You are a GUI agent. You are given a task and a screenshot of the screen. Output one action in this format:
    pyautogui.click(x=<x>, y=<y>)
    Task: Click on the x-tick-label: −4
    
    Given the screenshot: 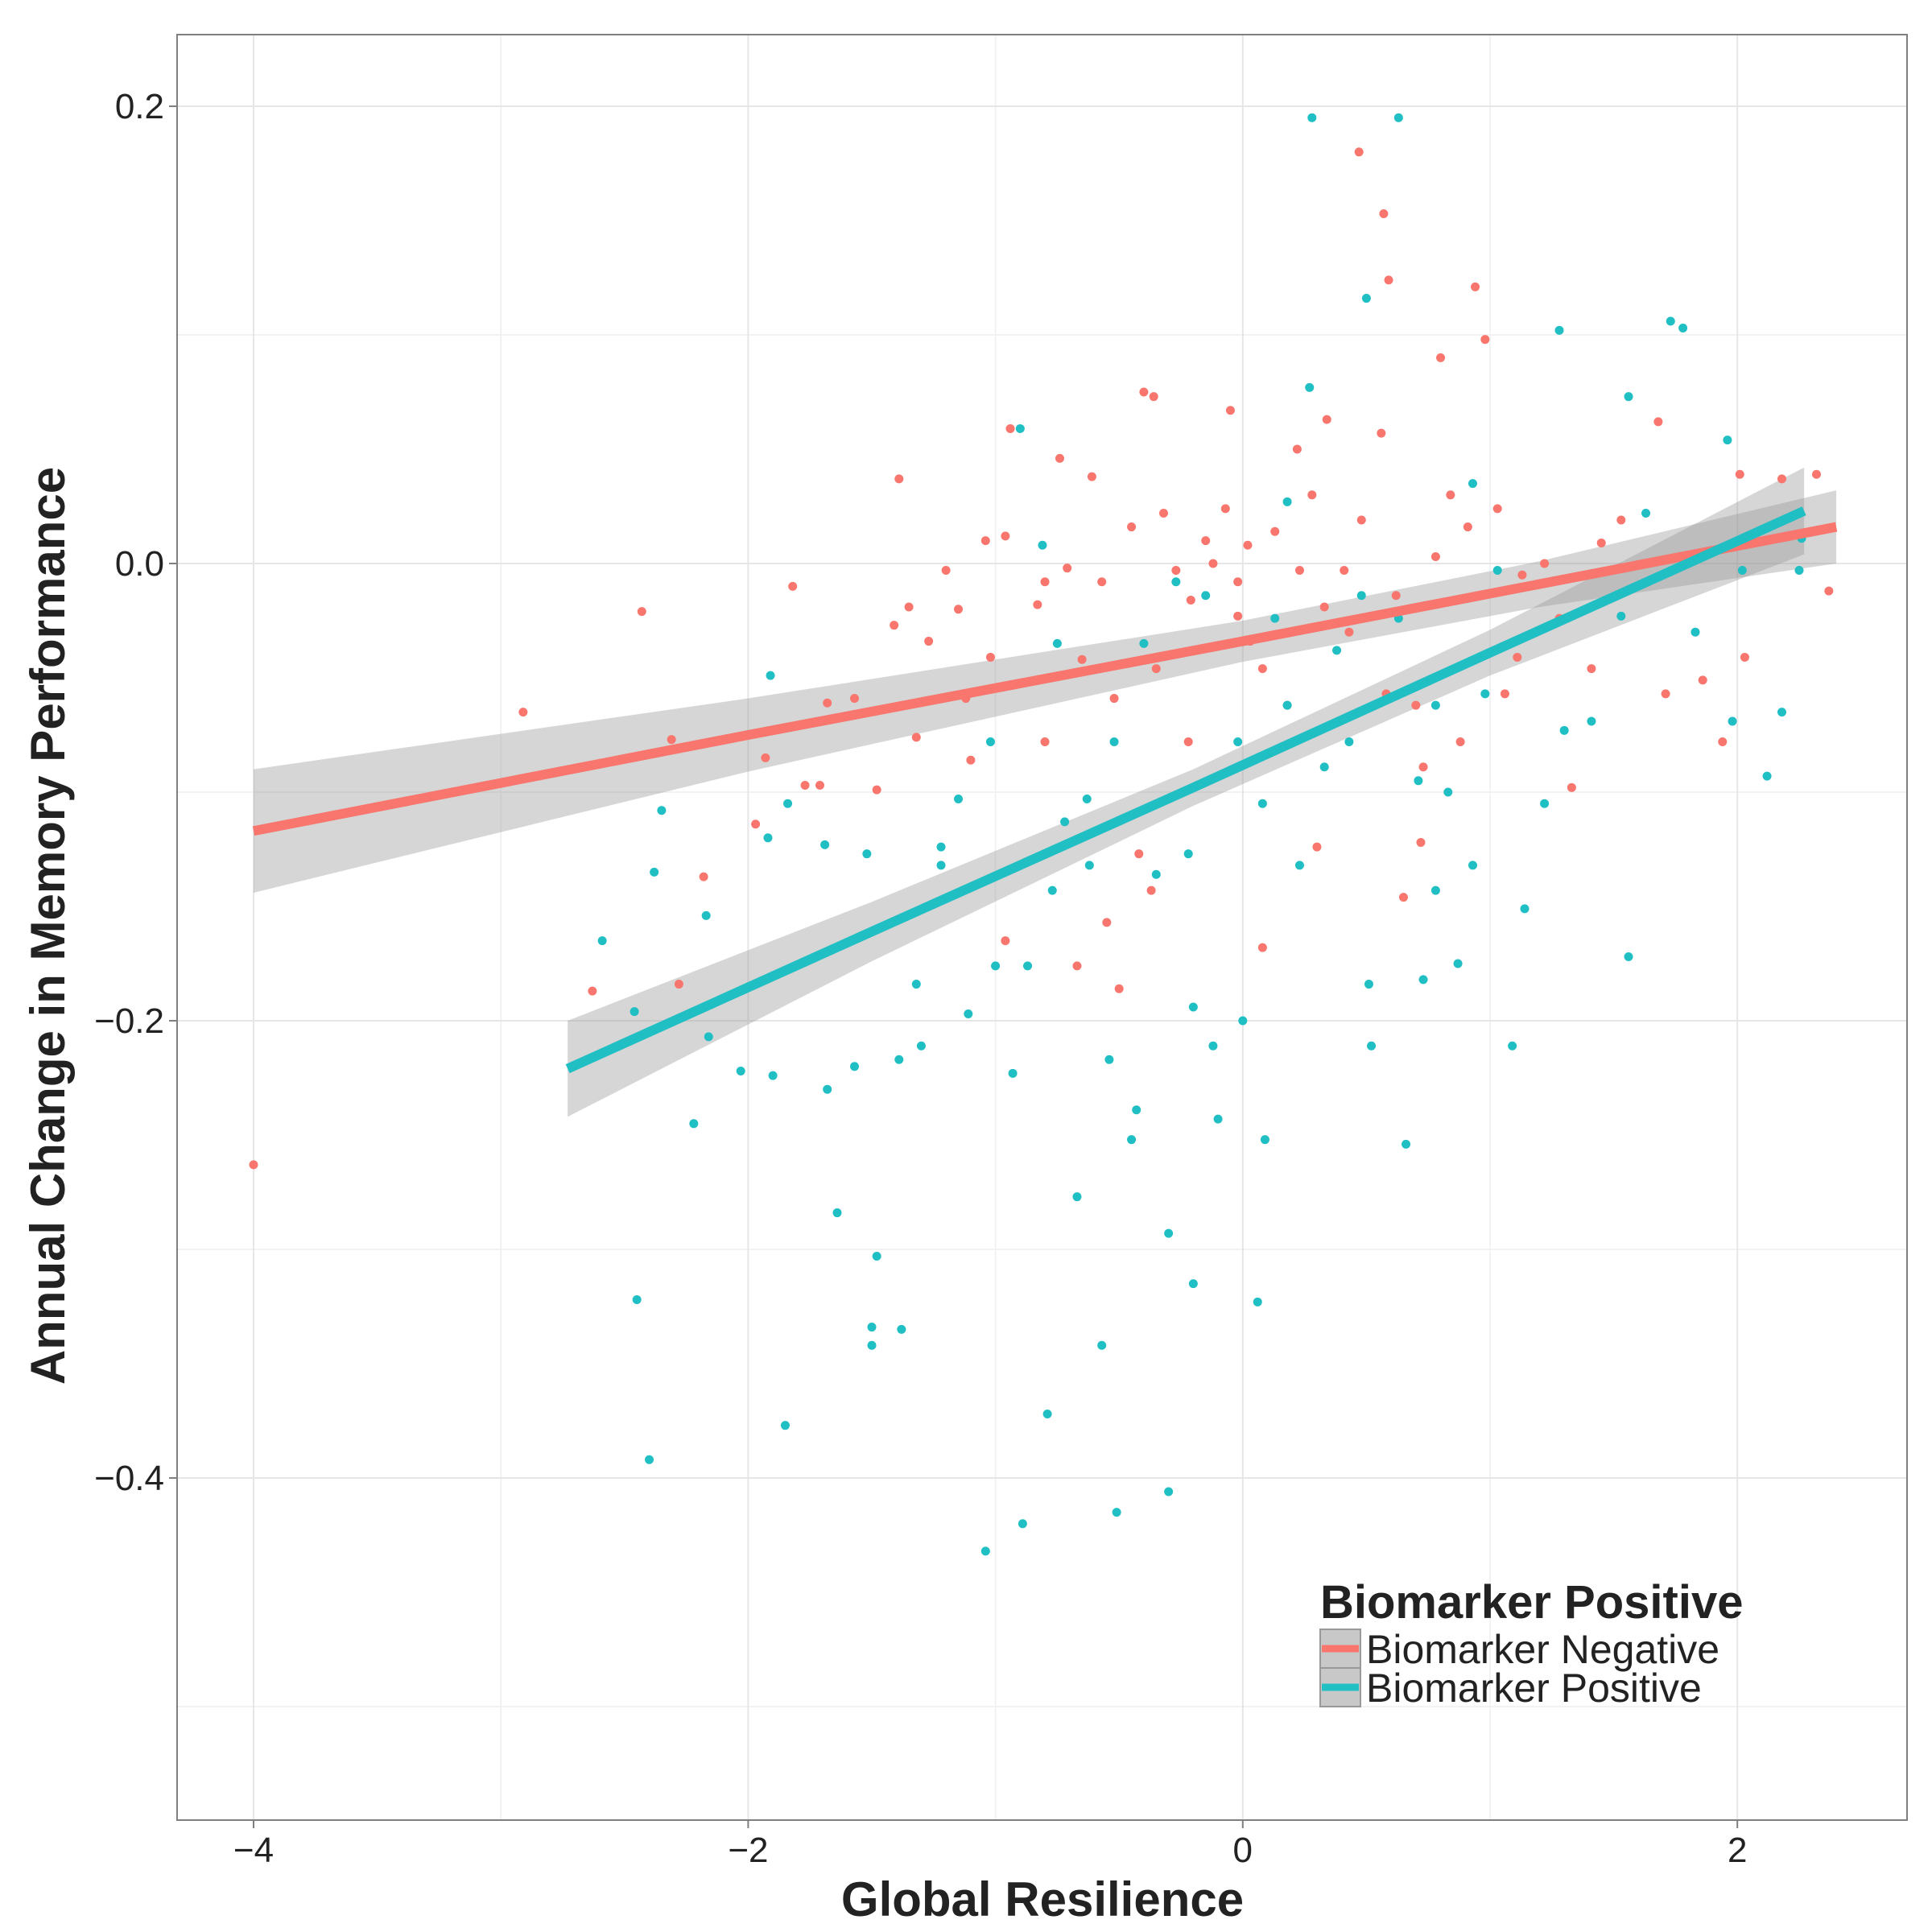 What is the action you would take?
    pyautogui.click(x=253, y=1851)
    